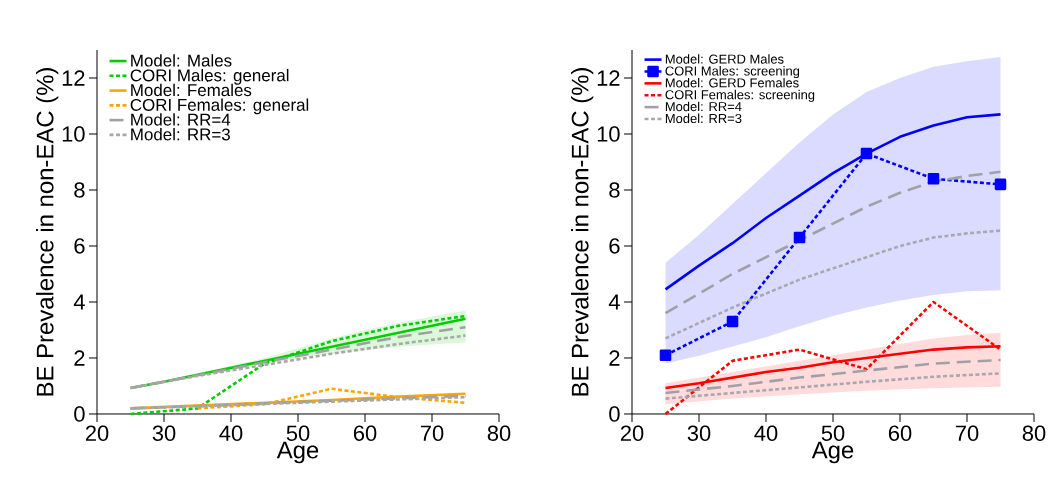  Describe the element at coordinates (740, 95) in the screenshot. I see `legend-label: CORI Females: screening` at that location.